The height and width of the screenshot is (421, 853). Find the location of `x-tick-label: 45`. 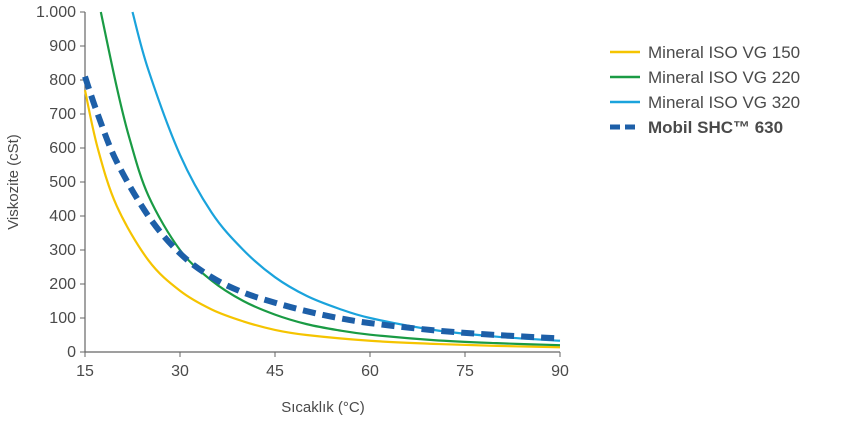

x-tick-label: 45 is located at coordinates (275, 371).